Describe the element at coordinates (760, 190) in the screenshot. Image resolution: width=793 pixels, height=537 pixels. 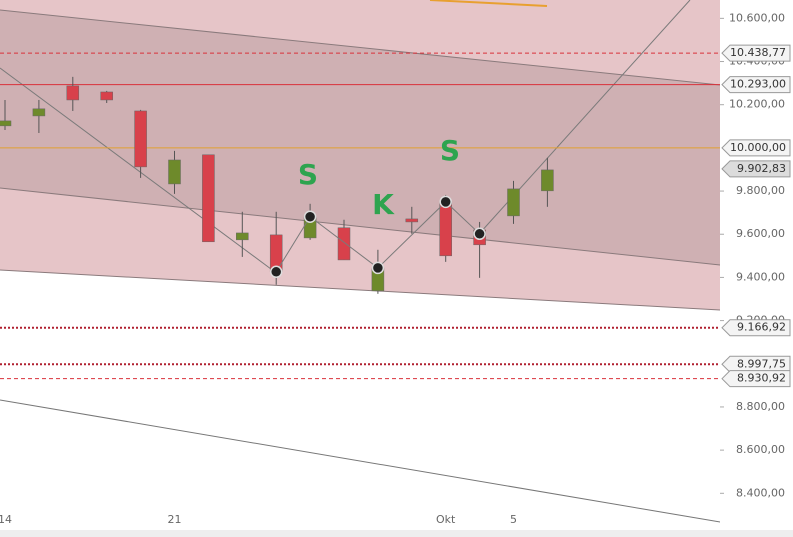
I see `y-tick-label: 9.800,00` at that location.